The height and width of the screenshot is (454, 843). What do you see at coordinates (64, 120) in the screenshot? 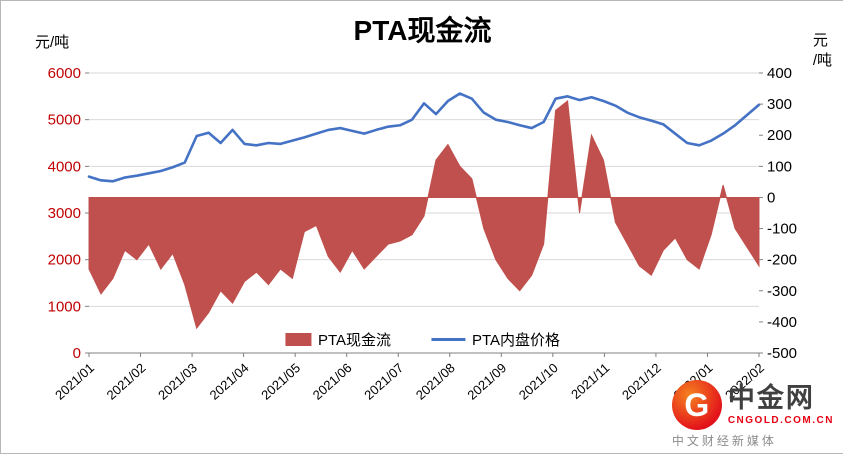
I see `left-axis-tick-label: 5000` at bounding box center [64, 120].